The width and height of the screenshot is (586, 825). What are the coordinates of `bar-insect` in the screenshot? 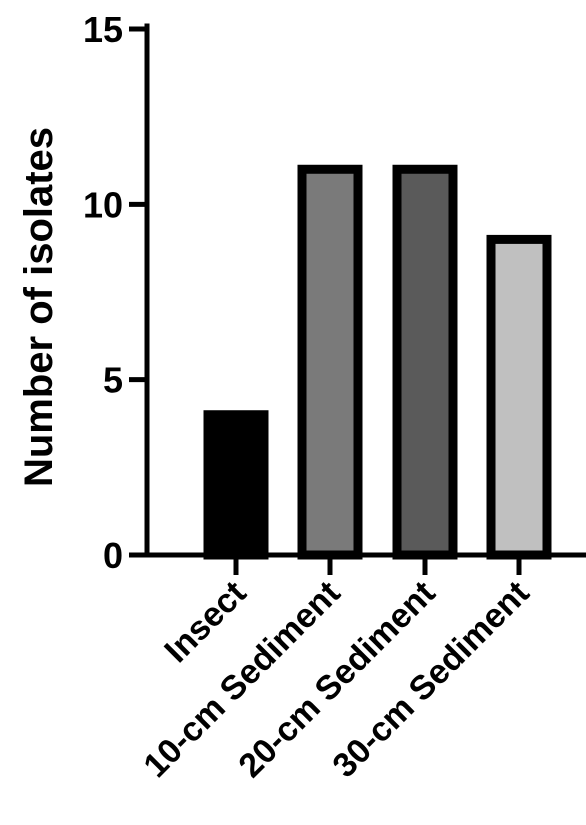 It's located at (236, 485).